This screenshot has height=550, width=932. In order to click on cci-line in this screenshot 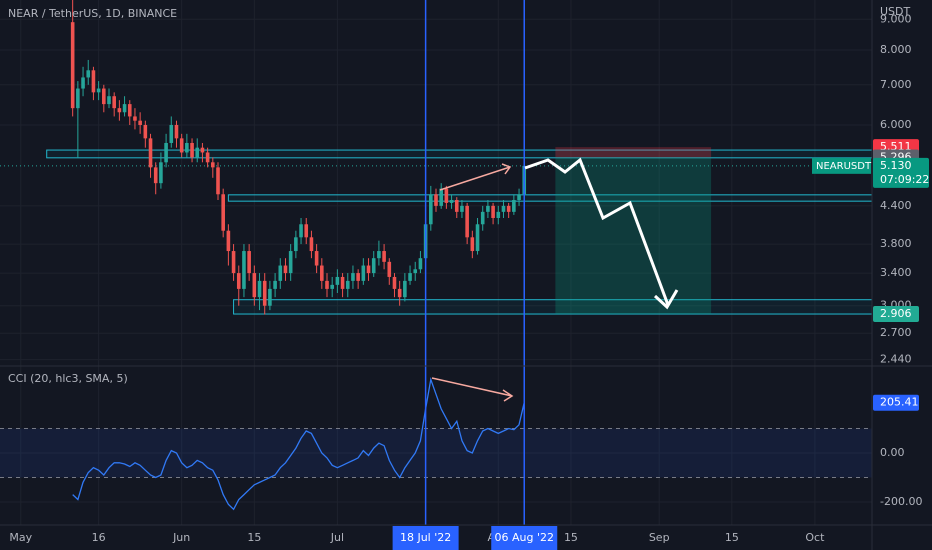, I will do `click(298, 443)`.